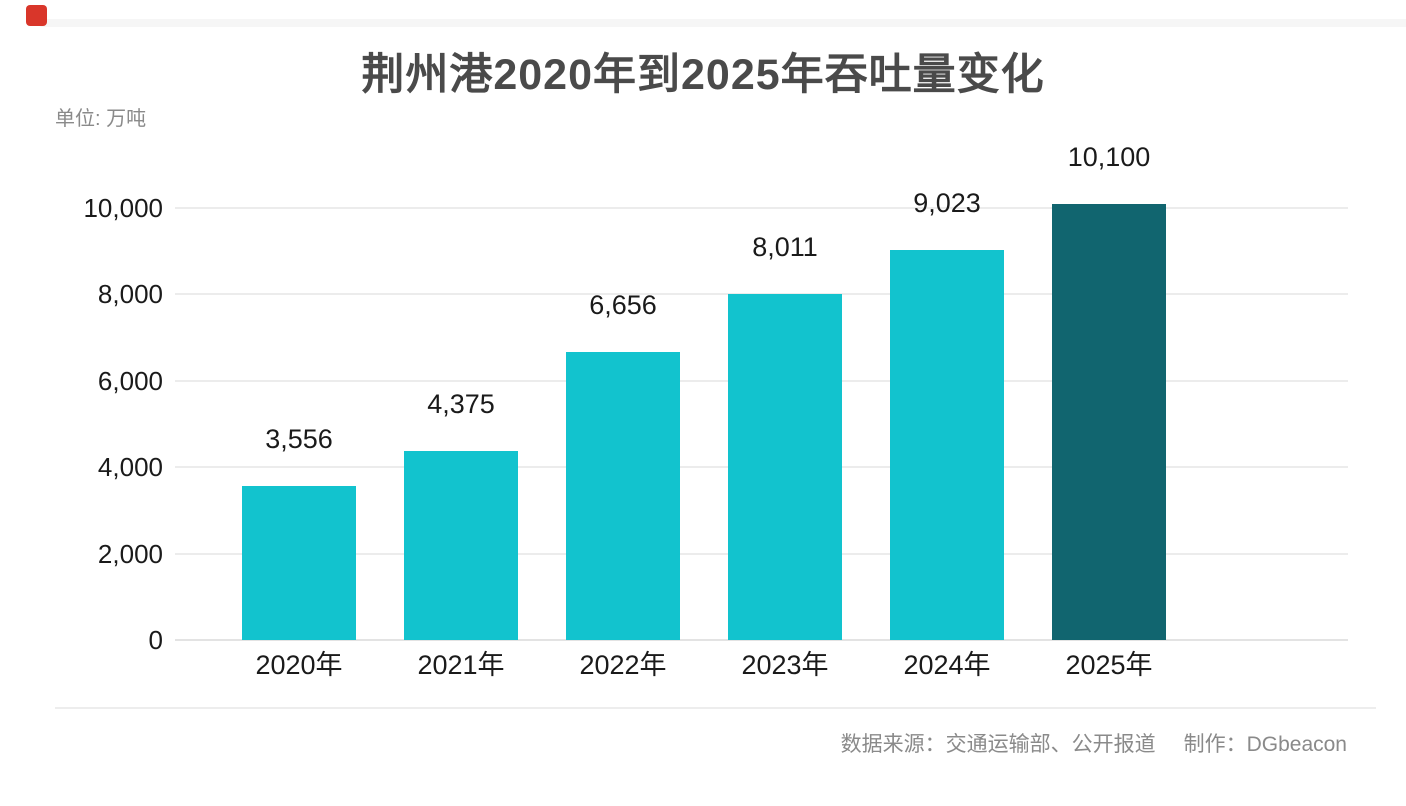  I want to click on x-axis-label: 2025年, so click(1109, 665).